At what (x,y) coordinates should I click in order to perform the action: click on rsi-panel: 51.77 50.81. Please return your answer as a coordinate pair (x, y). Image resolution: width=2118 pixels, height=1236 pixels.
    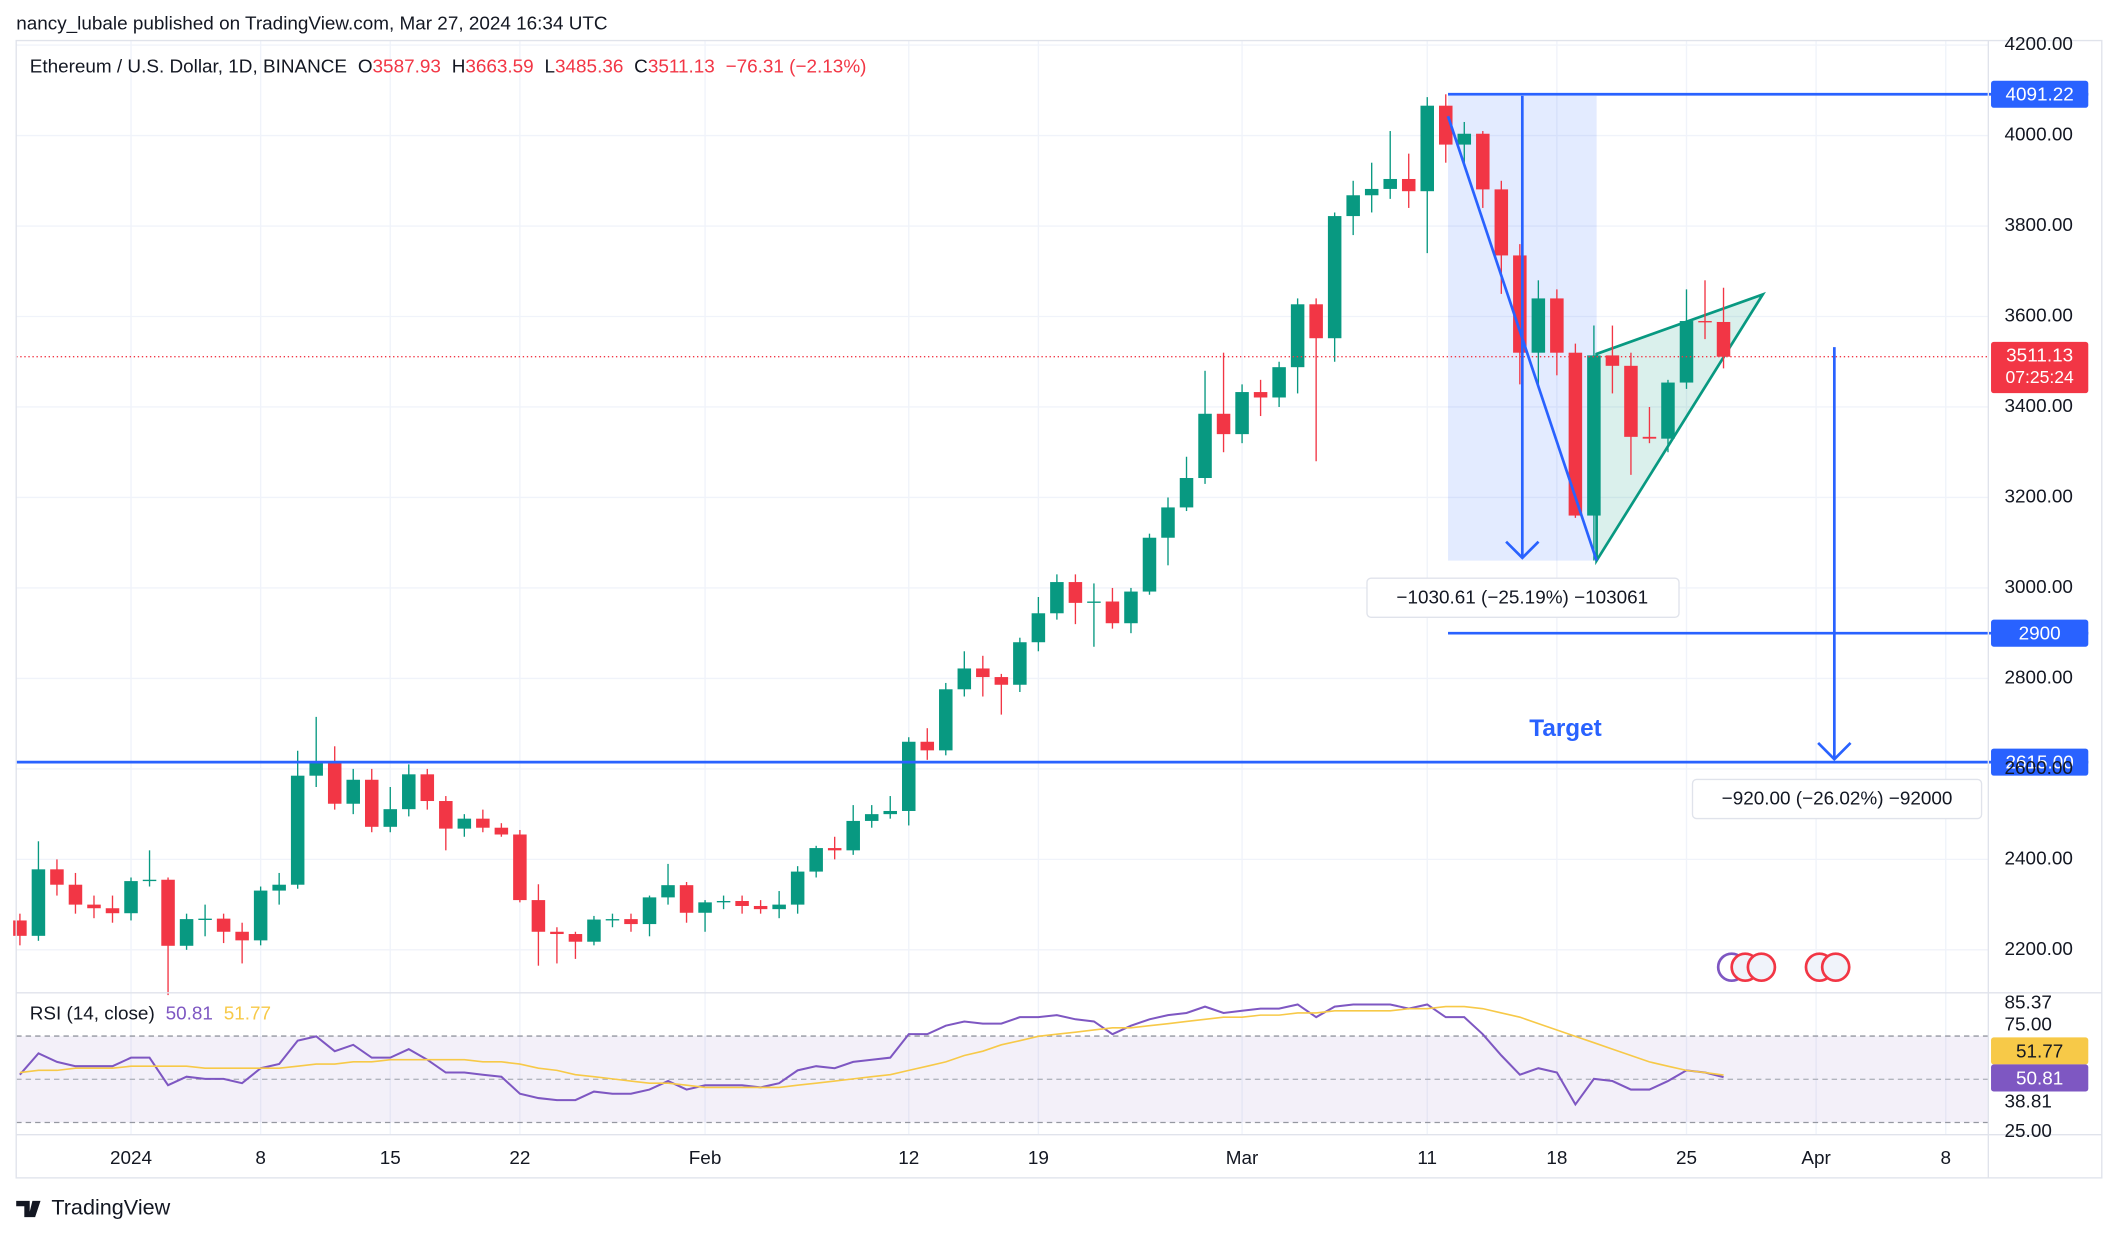
    Looking at the image, I should click on (1054, 1055).